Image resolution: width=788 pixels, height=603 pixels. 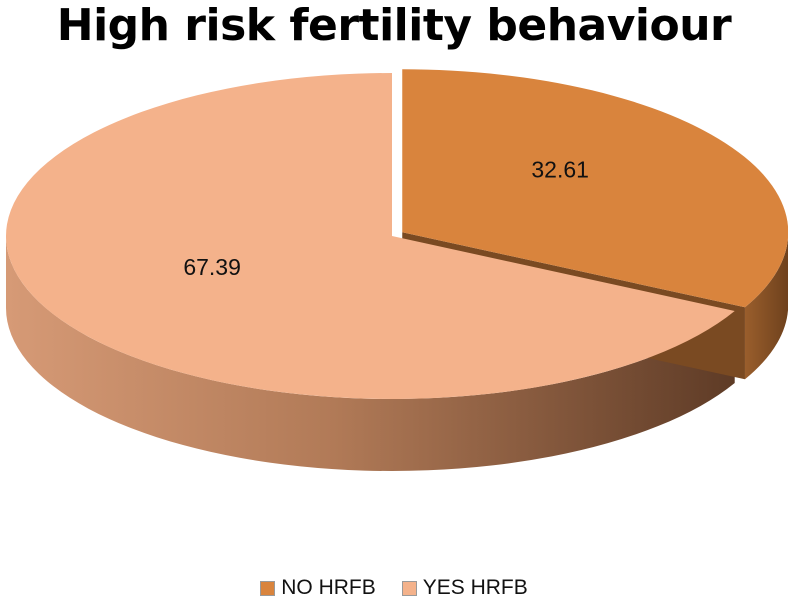 I want to click on legend-item-yes-hrfb: YES HRFB, so click(x=464, y=588).